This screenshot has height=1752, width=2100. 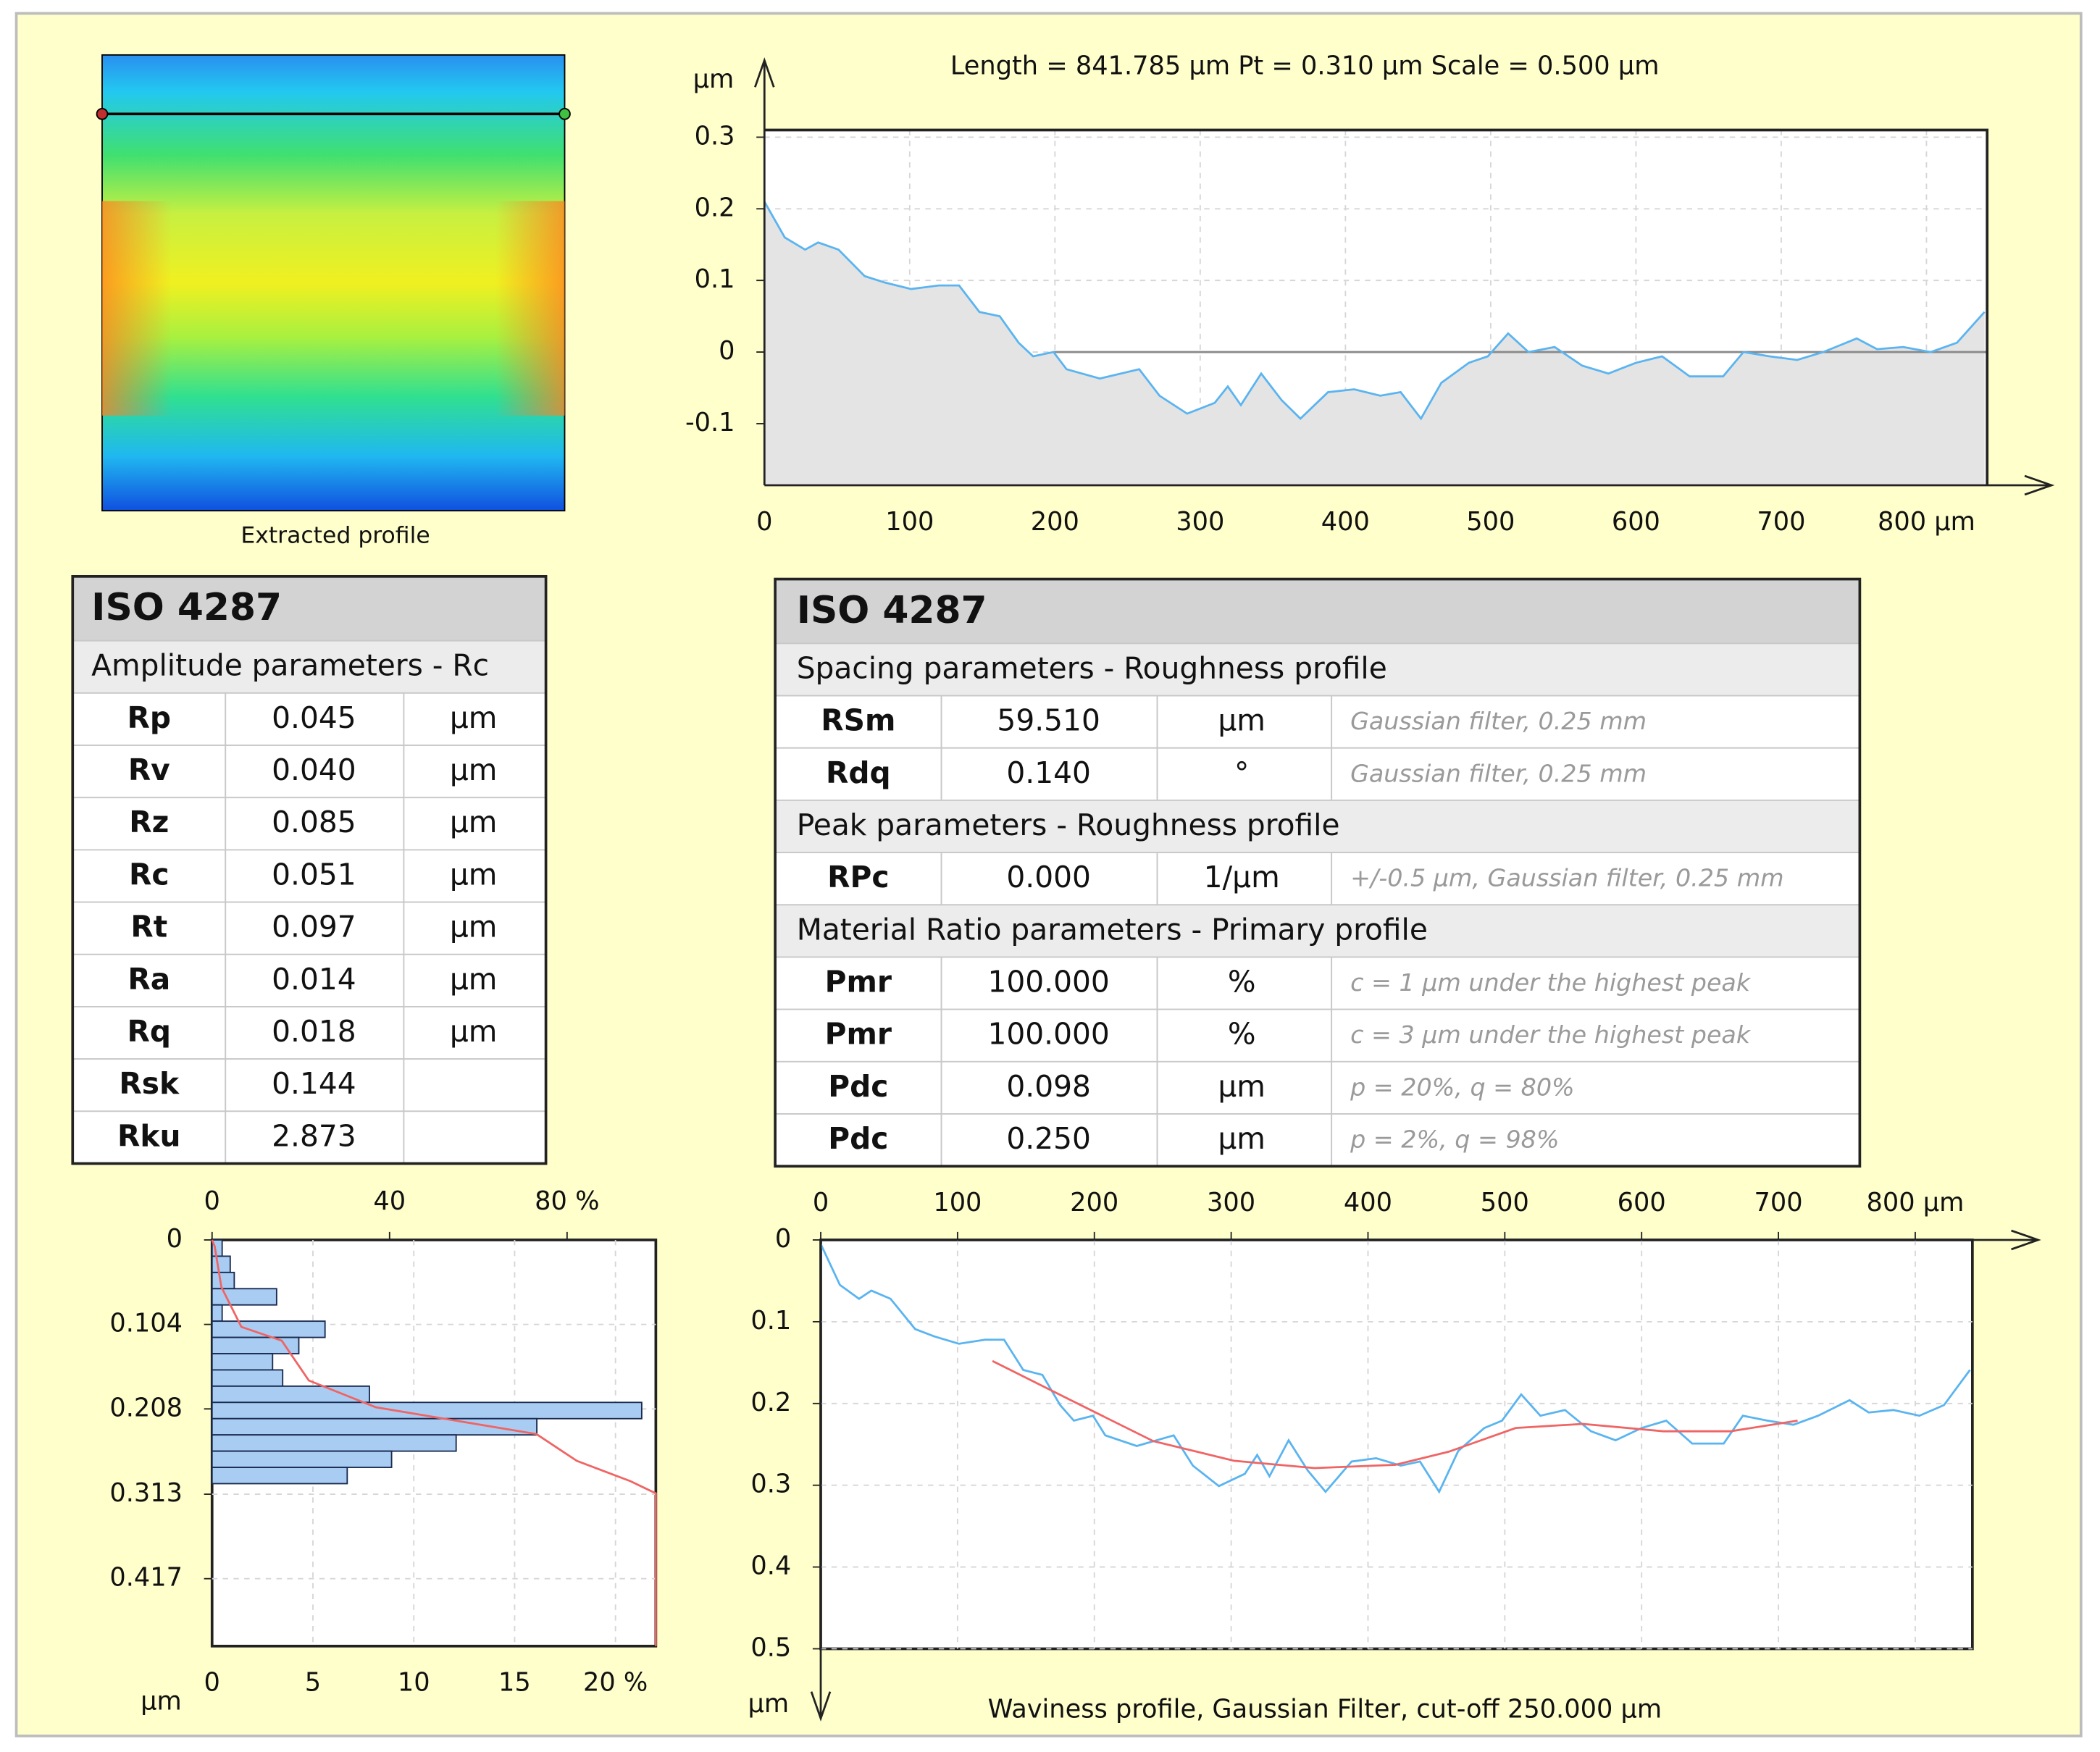 I want to click on param-name: Rku, so click(x=148, y=1135).